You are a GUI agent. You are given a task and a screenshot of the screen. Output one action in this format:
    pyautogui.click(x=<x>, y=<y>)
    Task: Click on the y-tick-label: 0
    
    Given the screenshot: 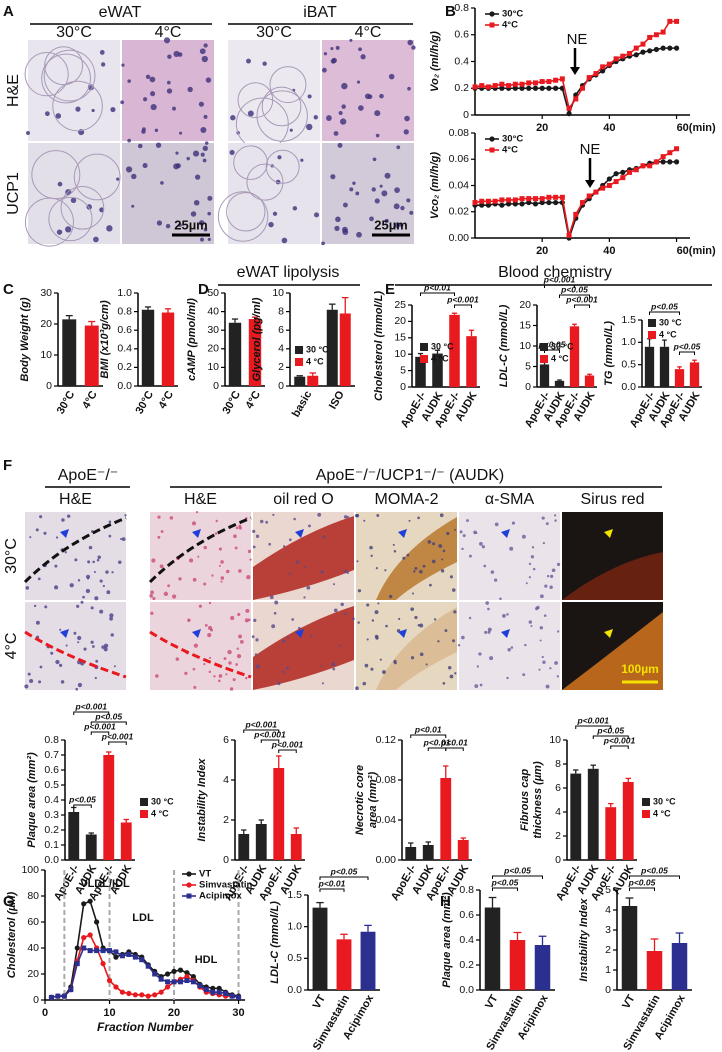 What is the action you would take?
    pyautogui.click(x=528, y=387)
    